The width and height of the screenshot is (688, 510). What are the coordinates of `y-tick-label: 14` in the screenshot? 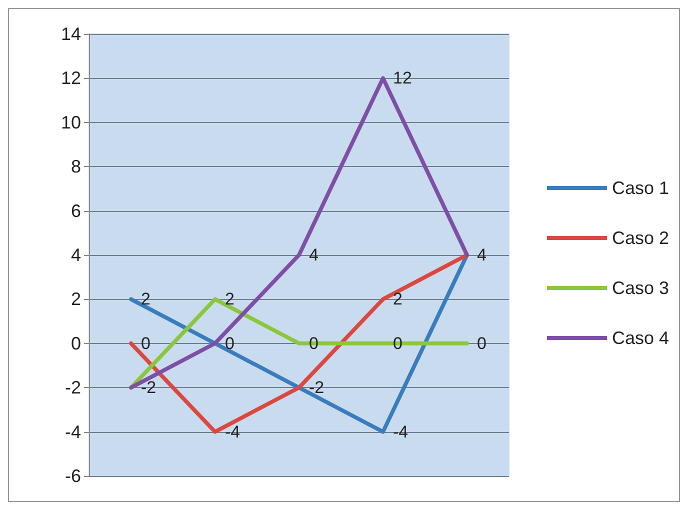 It's located at (70, 34).